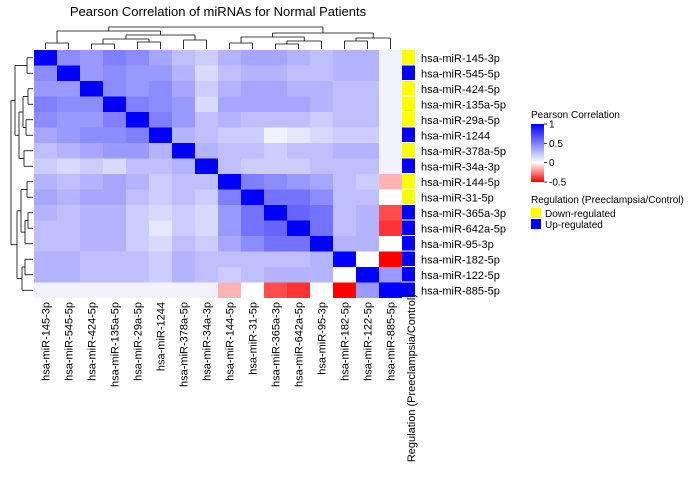 Image resolution: width=700 pixels, height=480 pixels. Describe the element at coordinates (300, 344) in the screenshot. I see `column-label: hsa-miR-642a-5p` at that location.